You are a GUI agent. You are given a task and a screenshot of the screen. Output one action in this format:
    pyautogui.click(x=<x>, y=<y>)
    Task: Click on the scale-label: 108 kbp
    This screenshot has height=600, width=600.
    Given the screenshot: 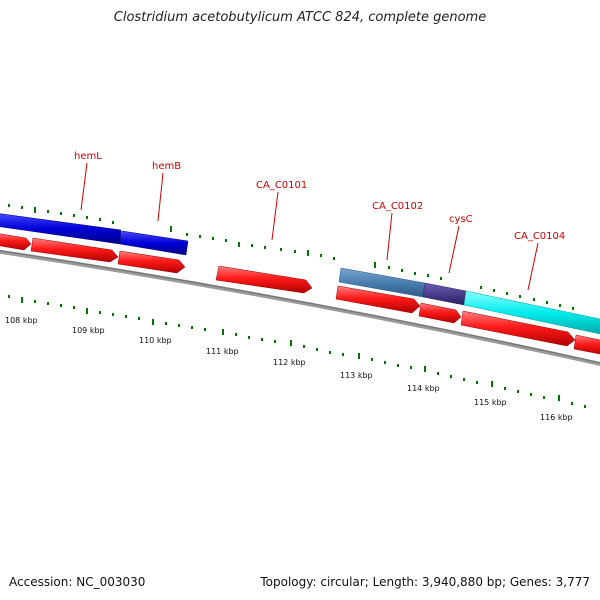 What is the action you would take?
    pyautogui.click(x=21, y=320)
    